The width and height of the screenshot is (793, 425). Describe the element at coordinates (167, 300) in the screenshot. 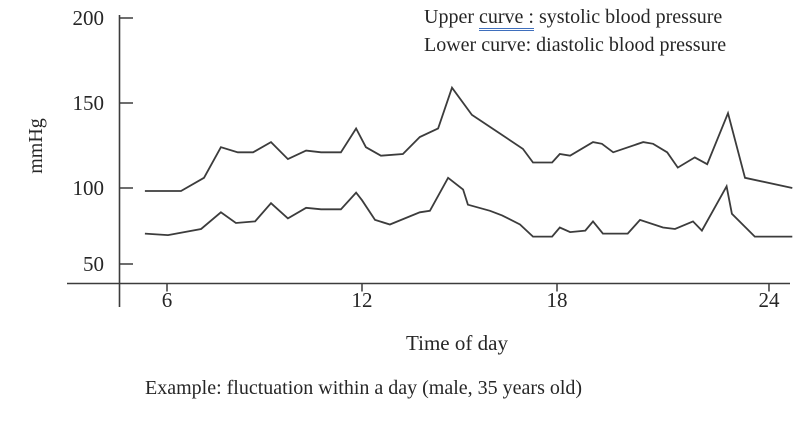

I see `x-tick-label-6: 6` at that location.